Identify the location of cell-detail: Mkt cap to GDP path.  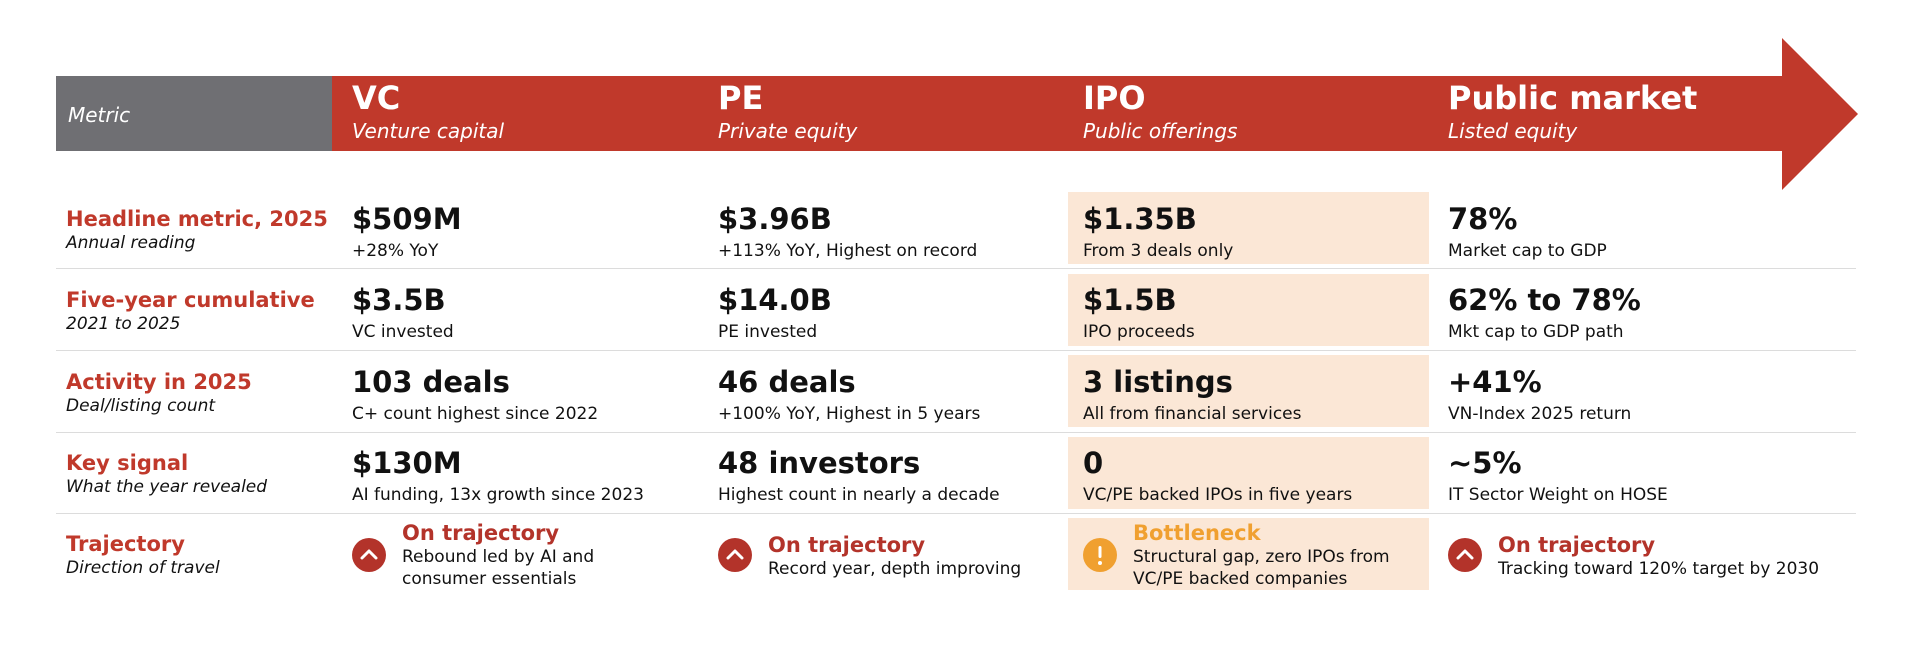
(1536, 332).